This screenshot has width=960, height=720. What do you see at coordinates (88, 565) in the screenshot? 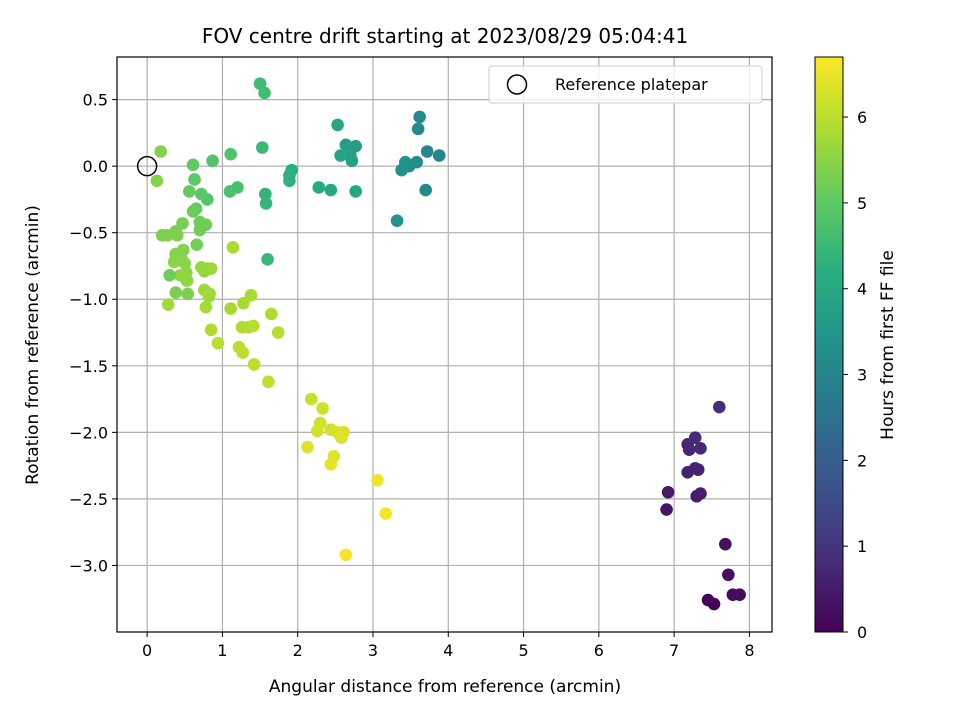
I see `y-tick-label: −3.0` at bounding box center [88, 565].